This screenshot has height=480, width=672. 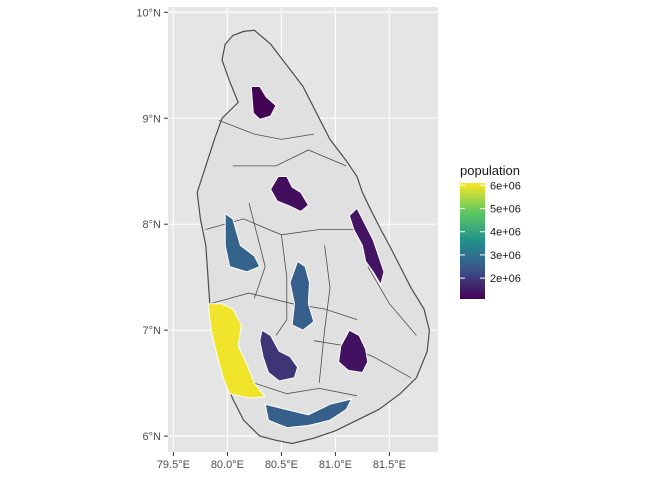 What do you see at coordinates (335, 465) in the screenshot?
I see `x-tick-label: 81.0°E` at bounding box center [335, 465].